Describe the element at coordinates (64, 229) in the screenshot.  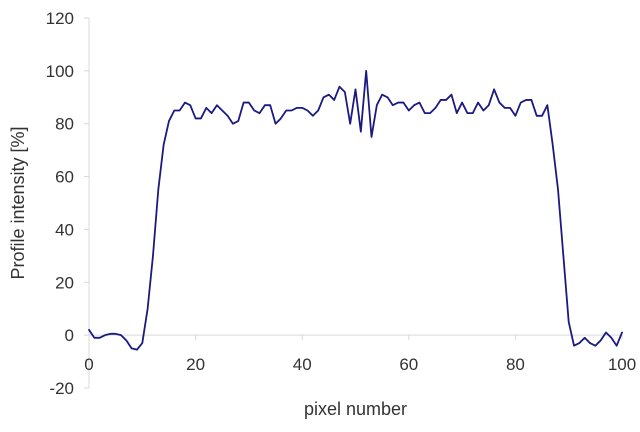
I see `y-tick-label: 40` at that location.